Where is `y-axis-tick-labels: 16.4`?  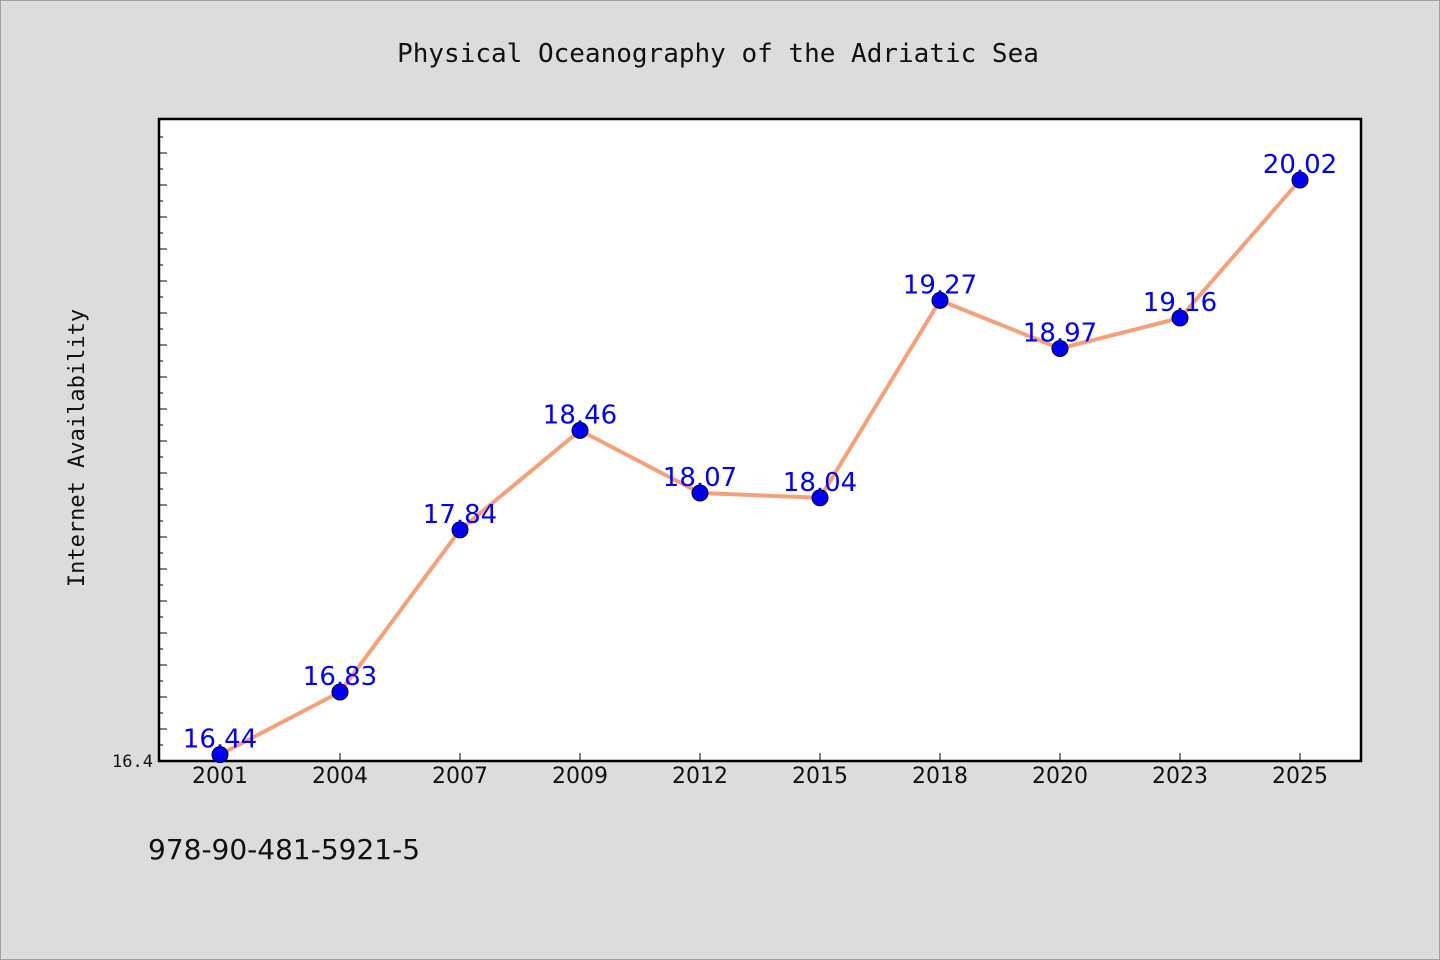 y-axis-tick-labels: 16.4 is located at coordinates (132, 762).